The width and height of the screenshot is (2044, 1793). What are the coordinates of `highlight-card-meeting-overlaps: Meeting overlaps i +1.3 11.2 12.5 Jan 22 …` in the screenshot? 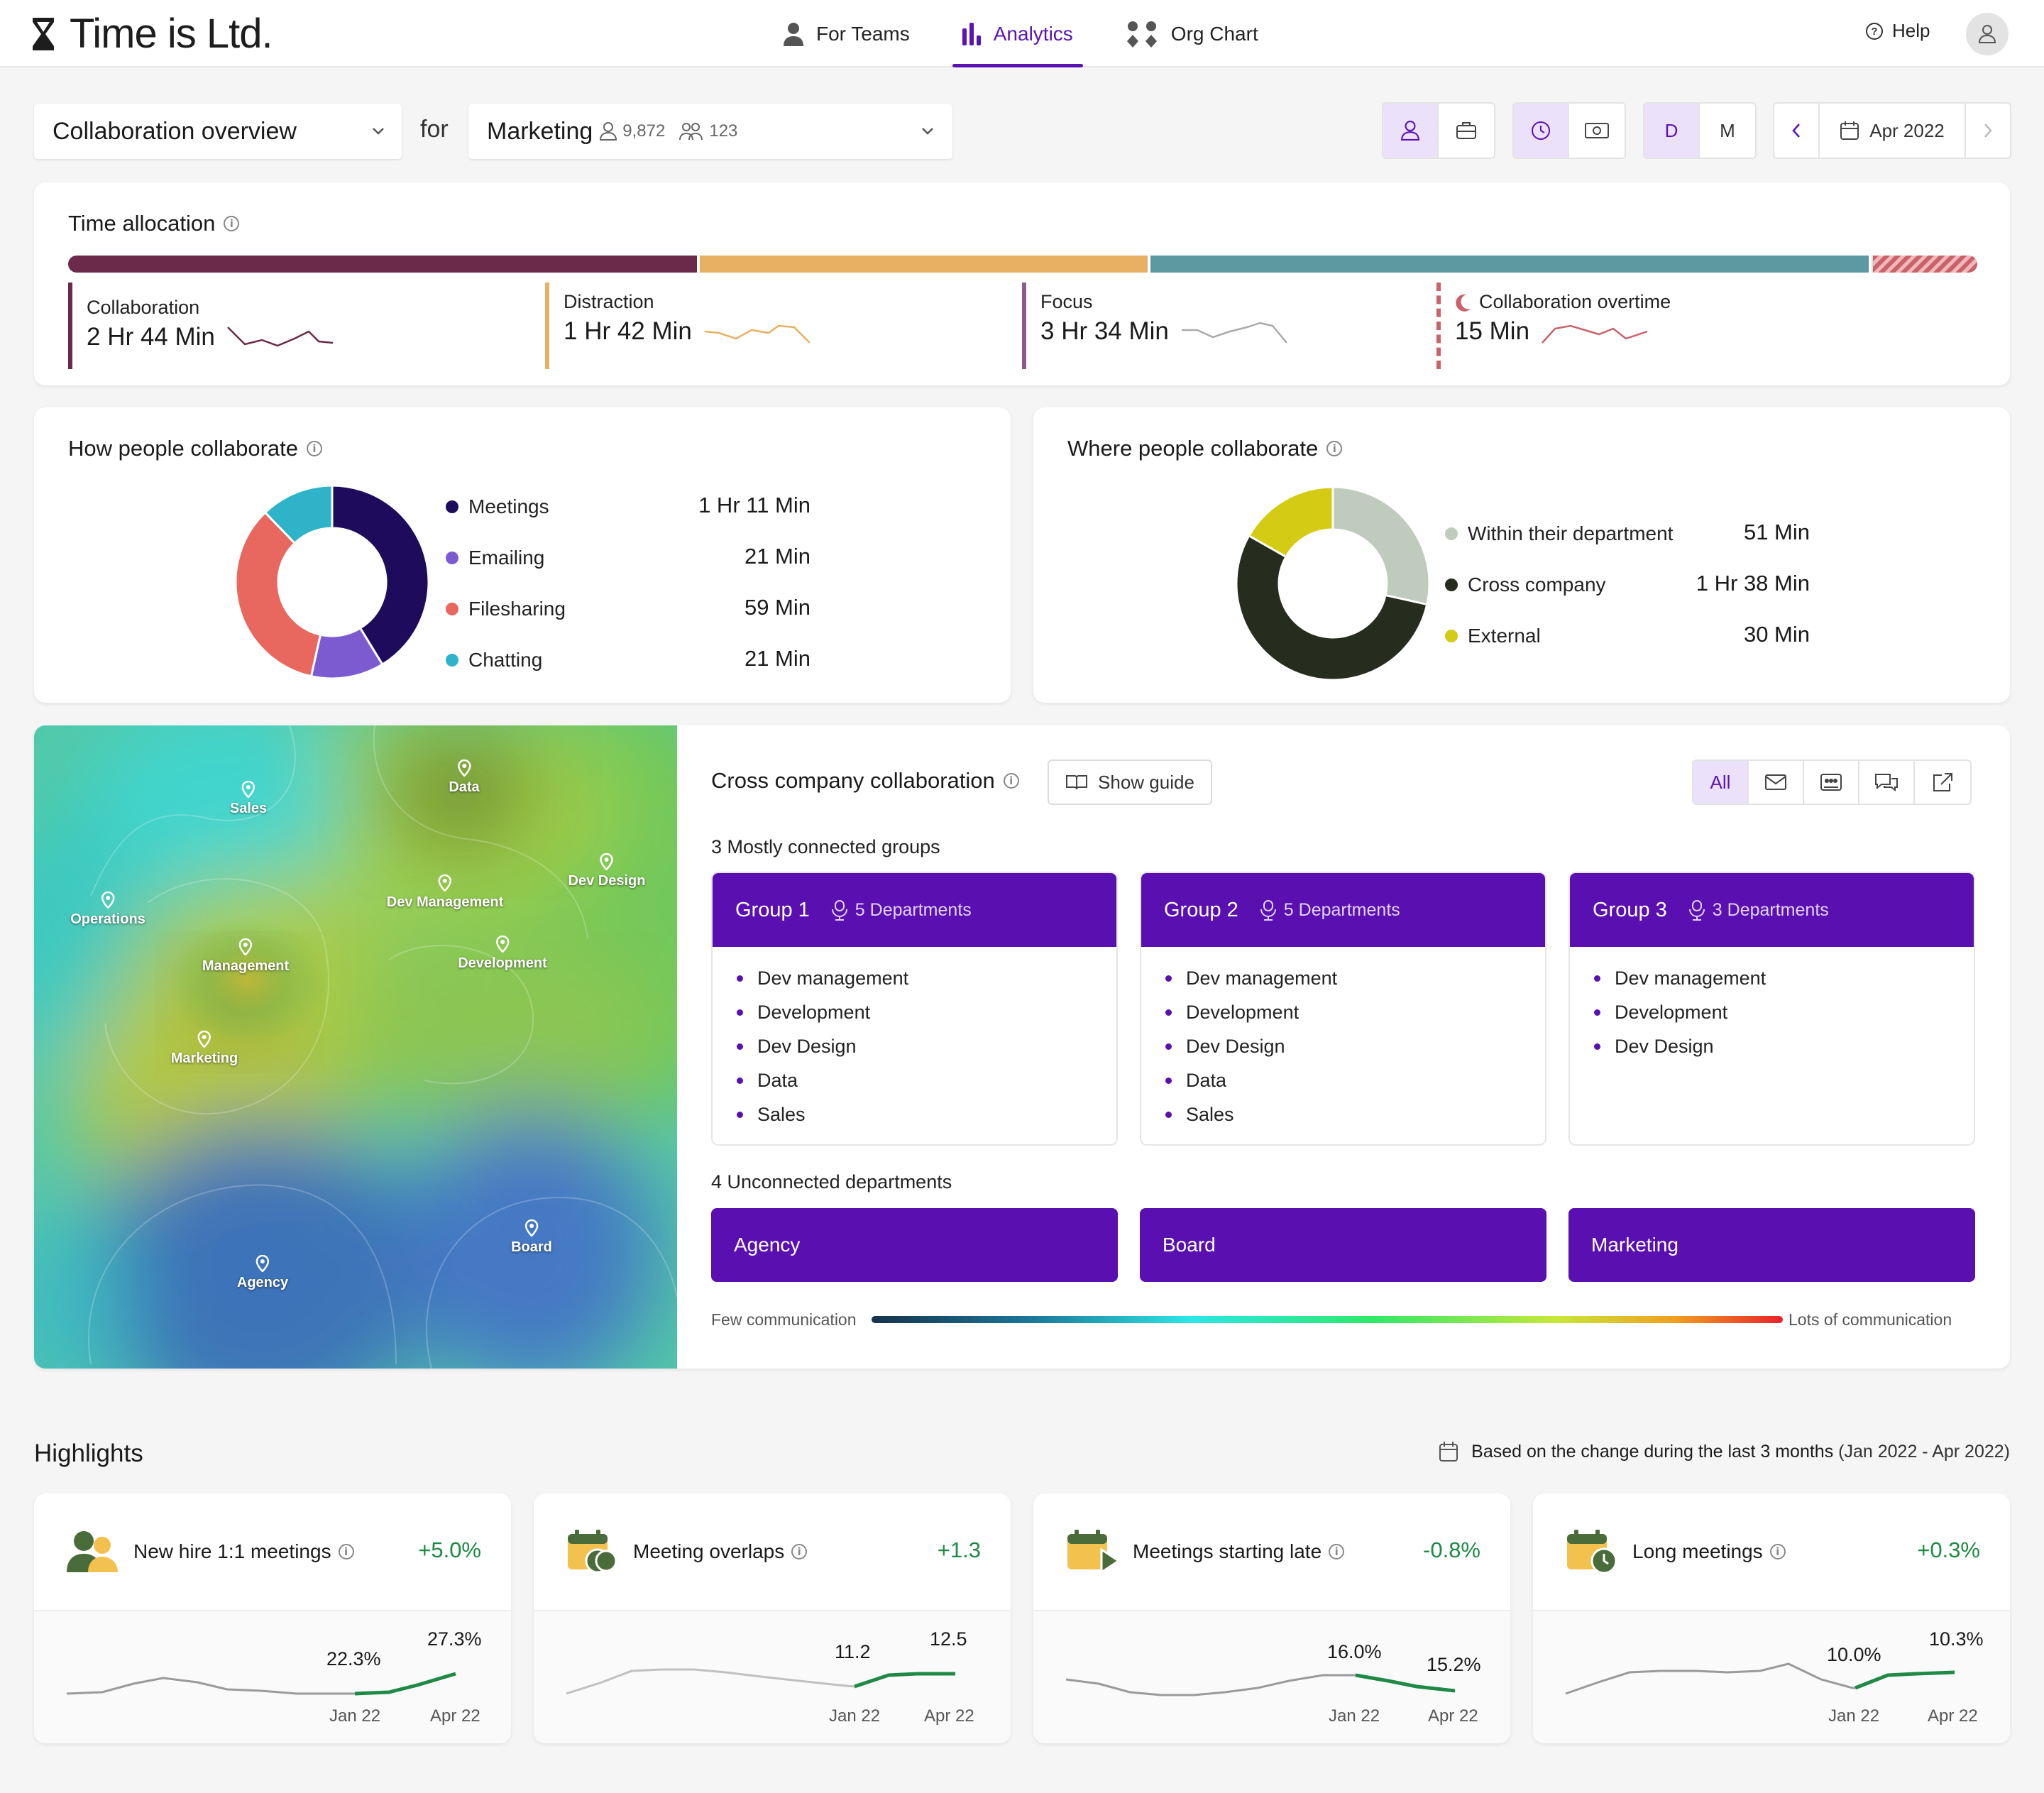 It's located at (772, 1618).